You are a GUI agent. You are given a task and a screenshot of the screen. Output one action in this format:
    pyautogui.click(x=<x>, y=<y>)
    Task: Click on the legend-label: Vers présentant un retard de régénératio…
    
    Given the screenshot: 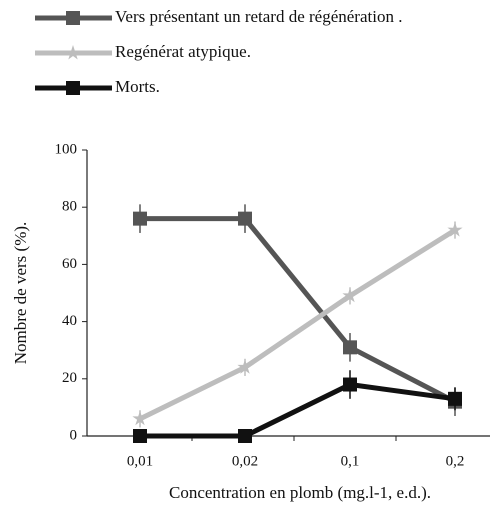 What is the action you would take?
    pyautogui.click(x=258, y=16)
    